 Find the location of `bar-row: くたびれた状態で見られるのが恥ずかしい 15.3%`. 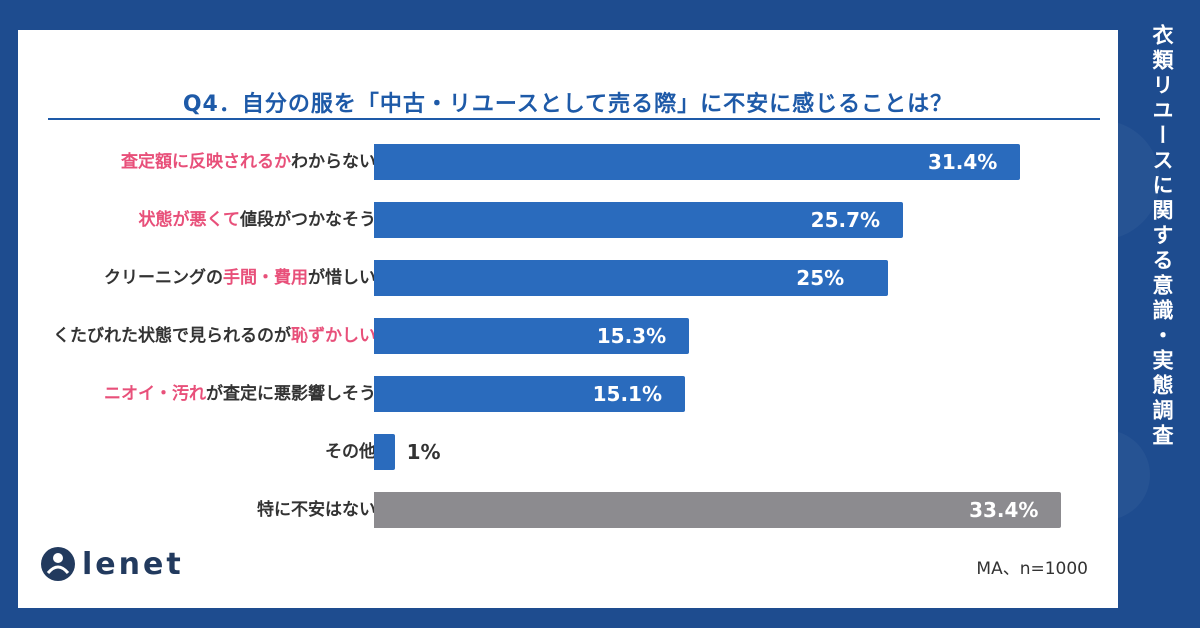

bar-row: くたびれた状態で見られるのが恥ずかしい 15.3% is located at coordinates (568, 336).